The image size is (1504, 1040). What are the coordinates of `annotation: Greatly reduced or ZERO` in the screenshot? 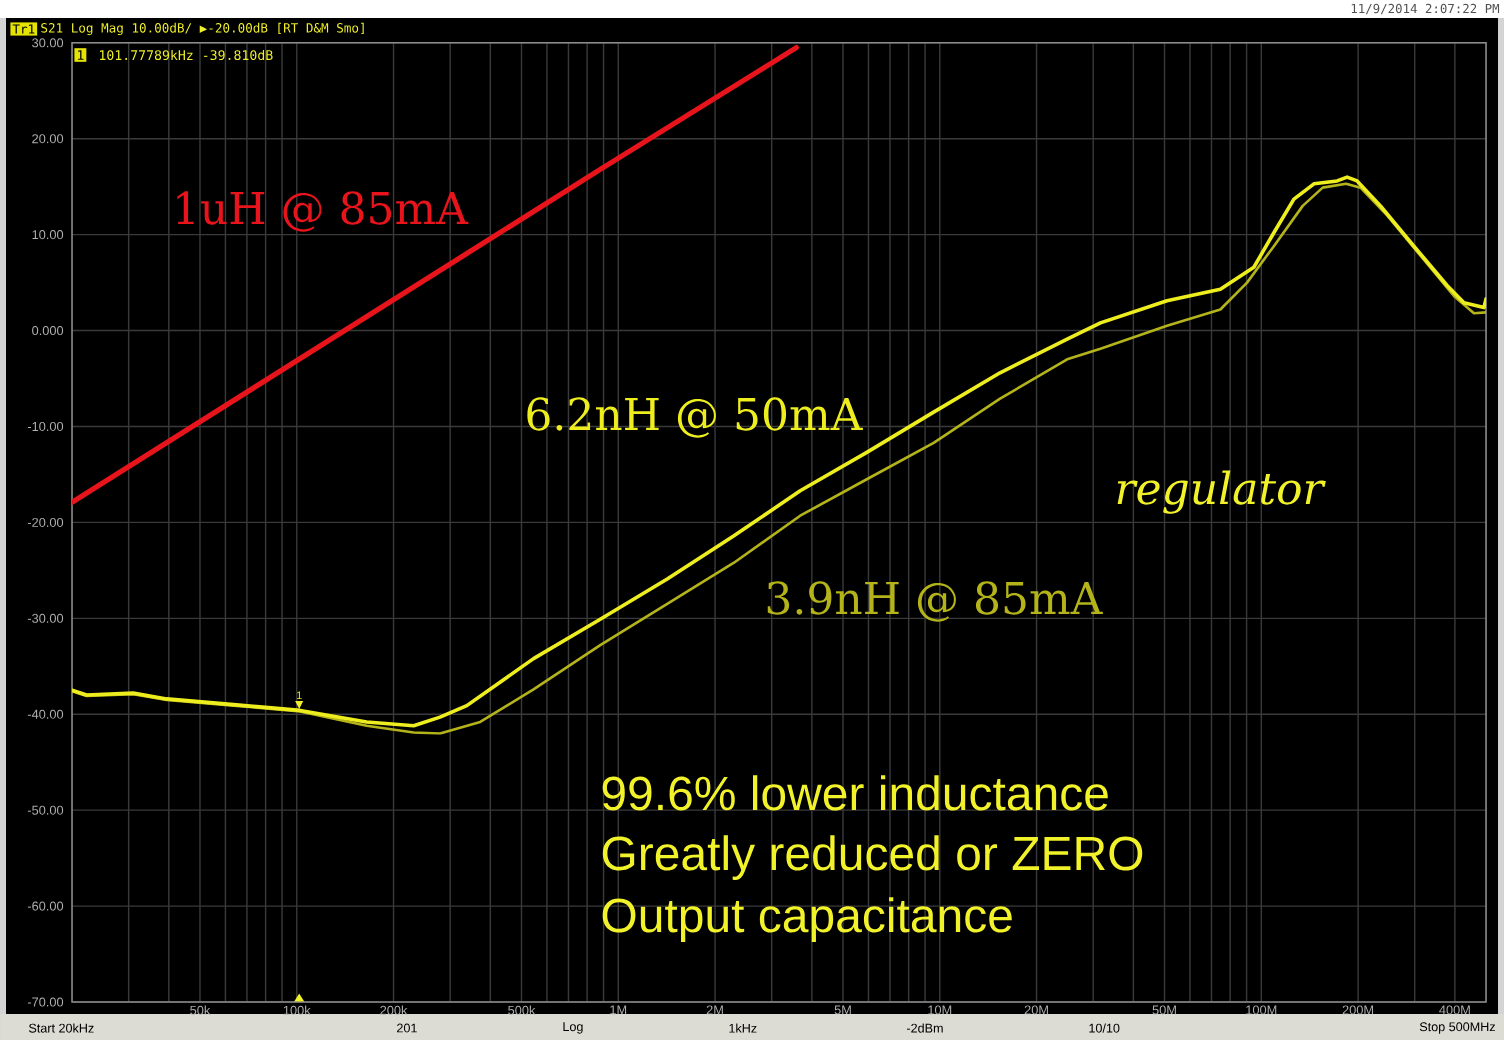 It's located at (872, 857).